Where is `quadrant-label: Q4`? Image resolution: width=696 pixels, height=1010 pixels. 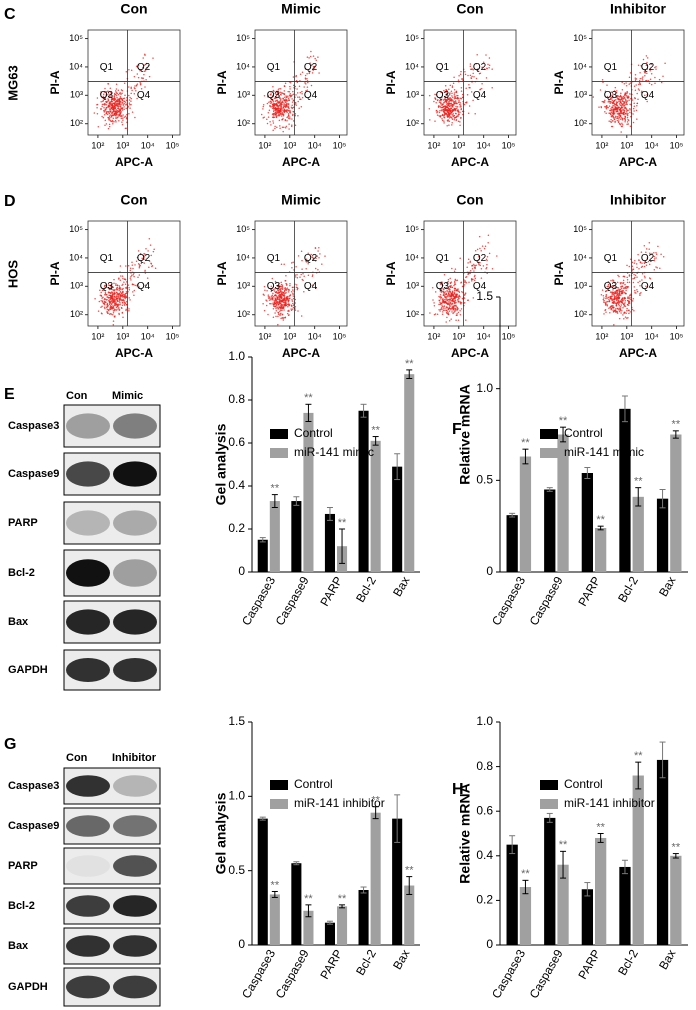
quadrant-label: Q4 is located at coordinates (311, 286).